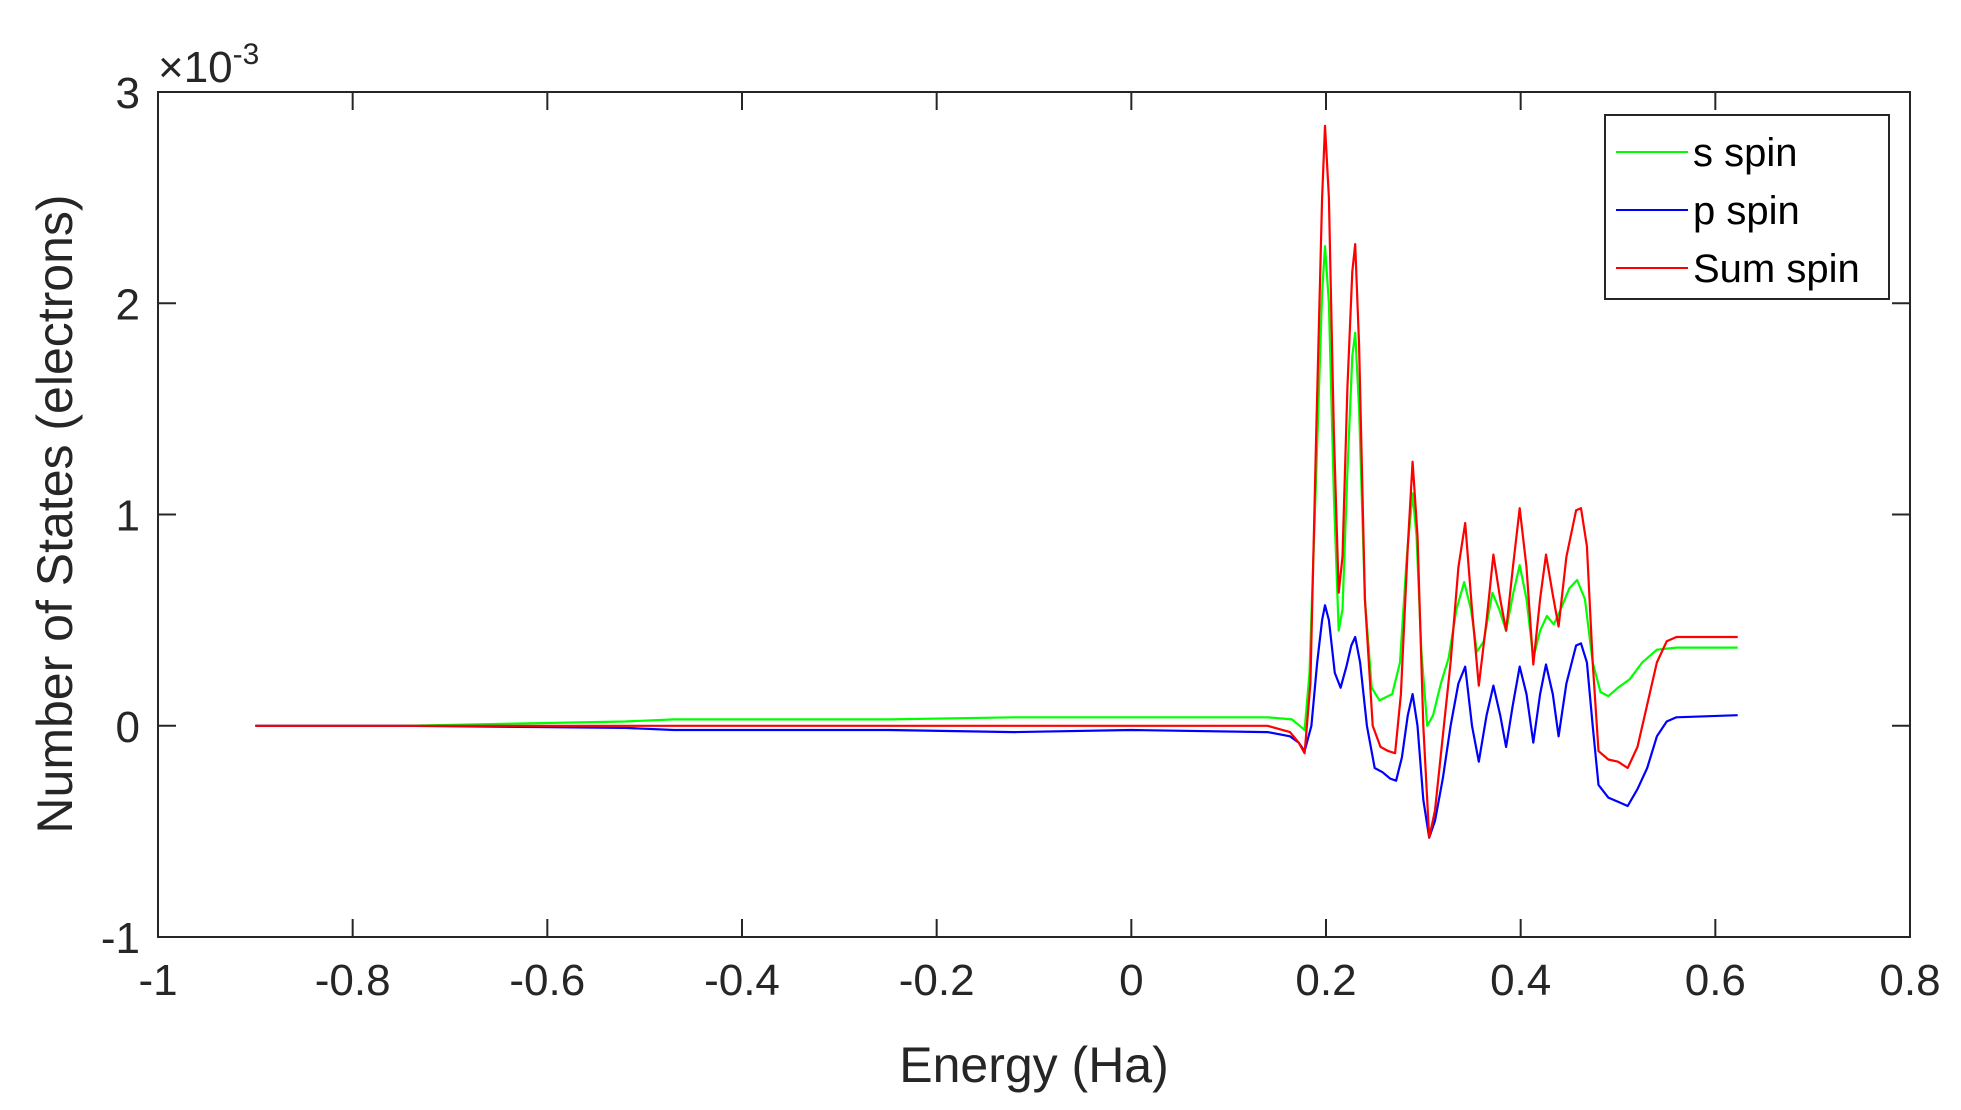 The image size is (1961, 1110). I want to click on y-tick-labels: -1 0 1 2 3, so click(120, 516).